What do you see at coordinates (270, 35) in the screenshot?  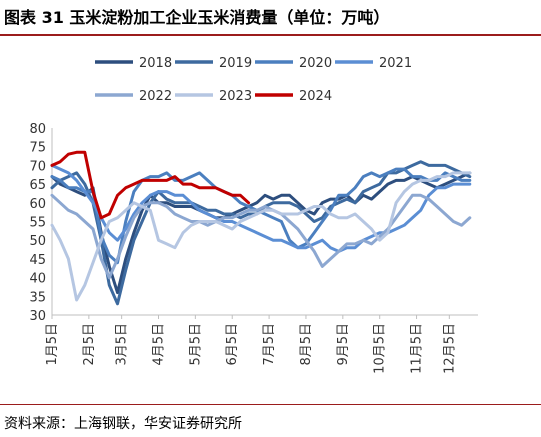 I see `title-divider` at bounding box center [270, 35].